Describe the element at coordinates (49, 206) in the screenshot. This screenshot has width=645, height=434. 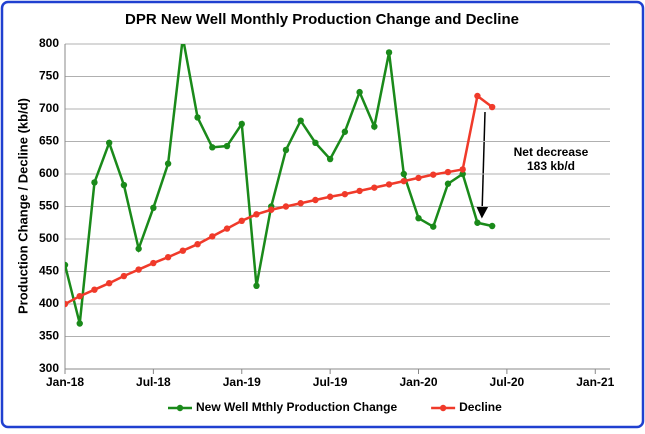
I see `y-tick-label: 550` at that location.